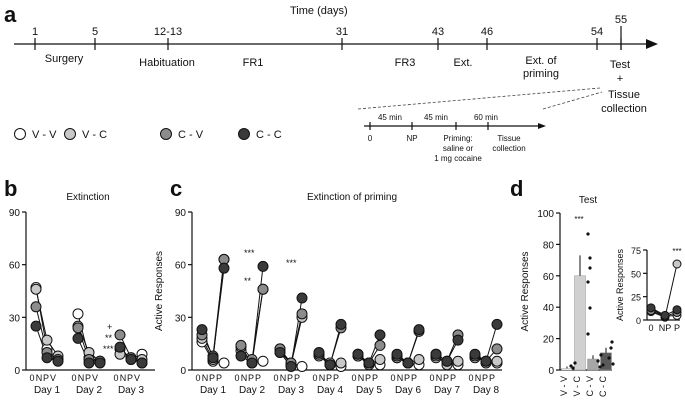 This screenshot has height=400, width=685. I want to click on y-tick-label: 75, so click(636, 251).